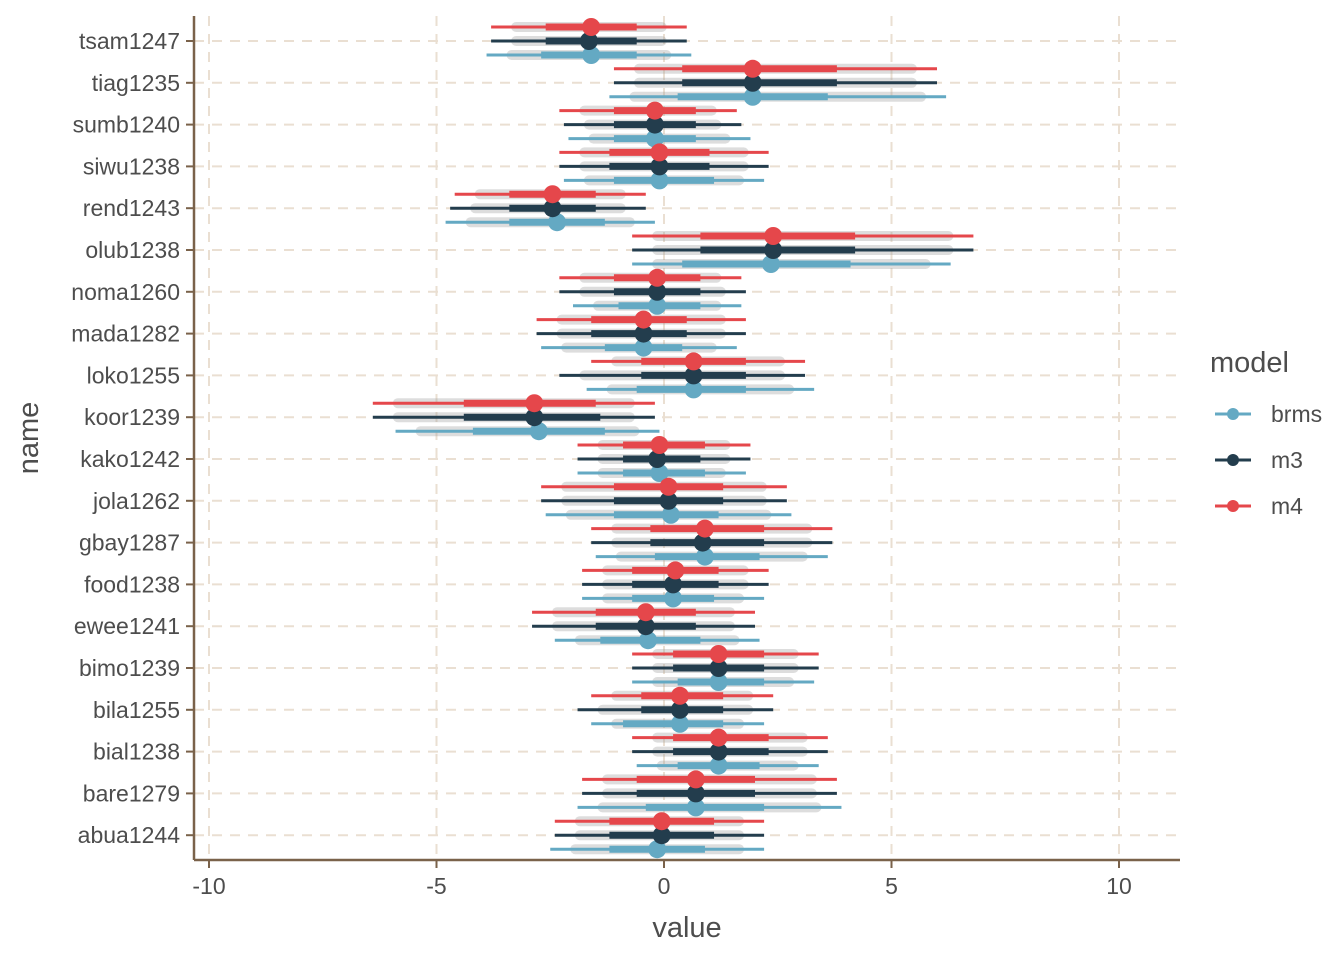  What do you see at coordinates (136, 710) in the screenshot?
I see `y-tick-label: bila1255` at bounding box center [136, 710].